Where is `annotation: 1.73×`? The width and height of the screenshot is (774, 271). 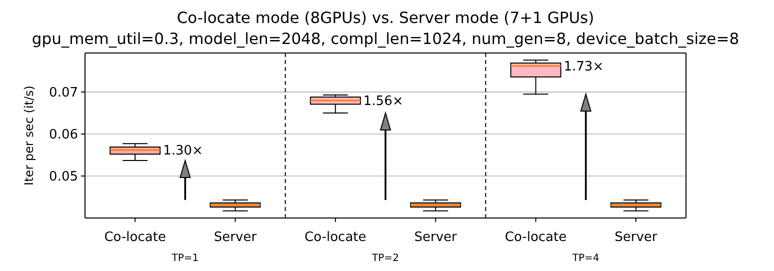
annotation: 1.73× is located at coordinates (584, 67).